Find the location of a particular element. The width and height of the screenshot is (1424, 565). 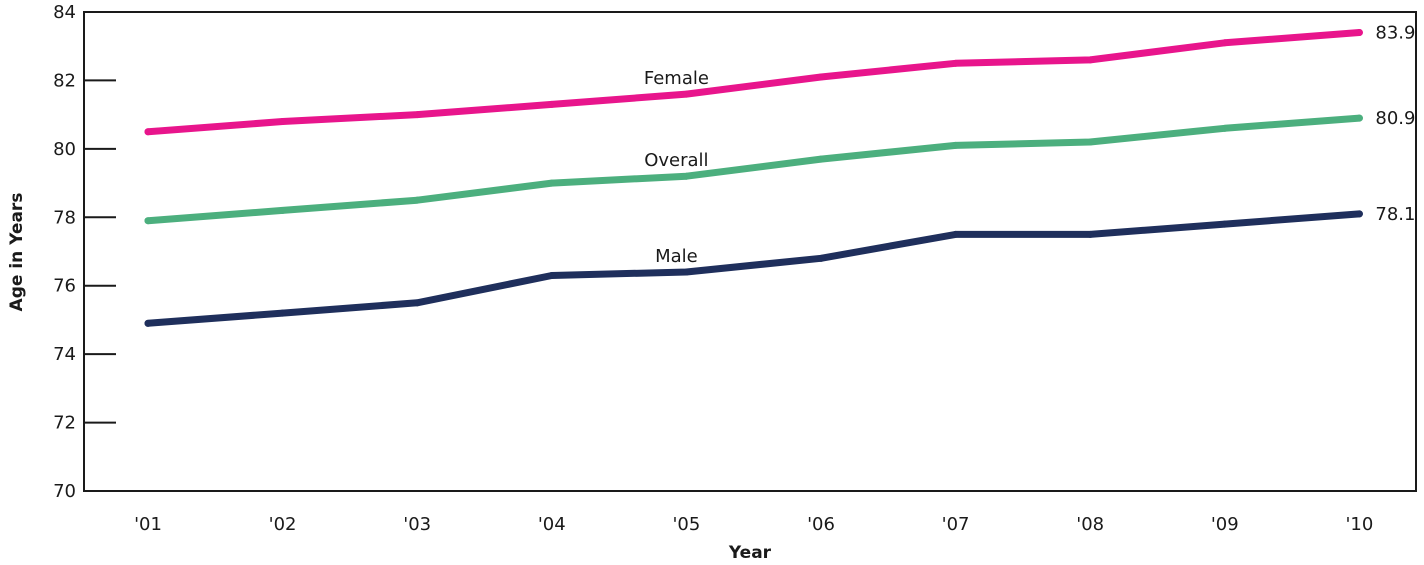

x-tick-label: '04 is located at coordinates (552, 524).